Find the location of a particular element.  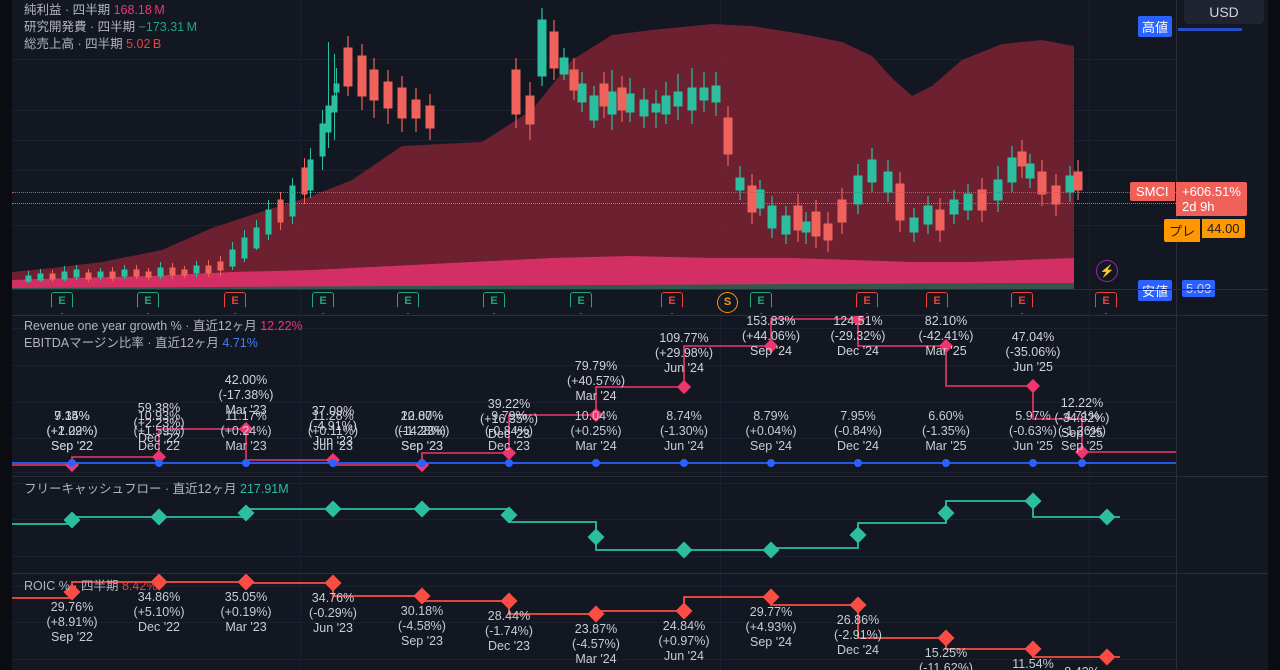

point-period: Jun '25 is located at coordinates (1033, 367).